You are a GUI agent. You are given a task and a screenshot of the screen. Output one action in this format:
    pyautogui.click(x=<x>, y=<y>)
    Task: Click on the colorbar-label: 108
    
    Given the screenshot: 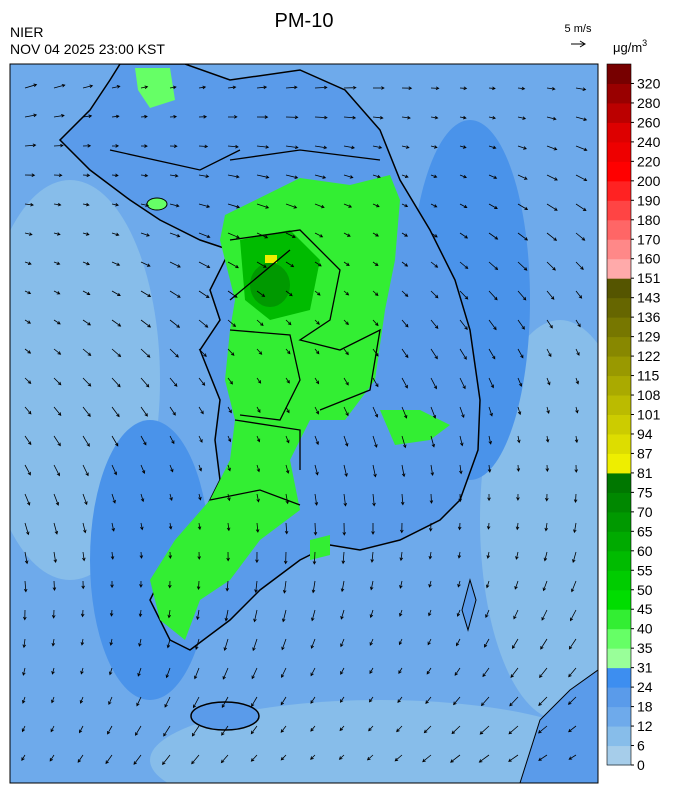 What is the action you would take?
    pyautogui.click(x=649, y=395)
    